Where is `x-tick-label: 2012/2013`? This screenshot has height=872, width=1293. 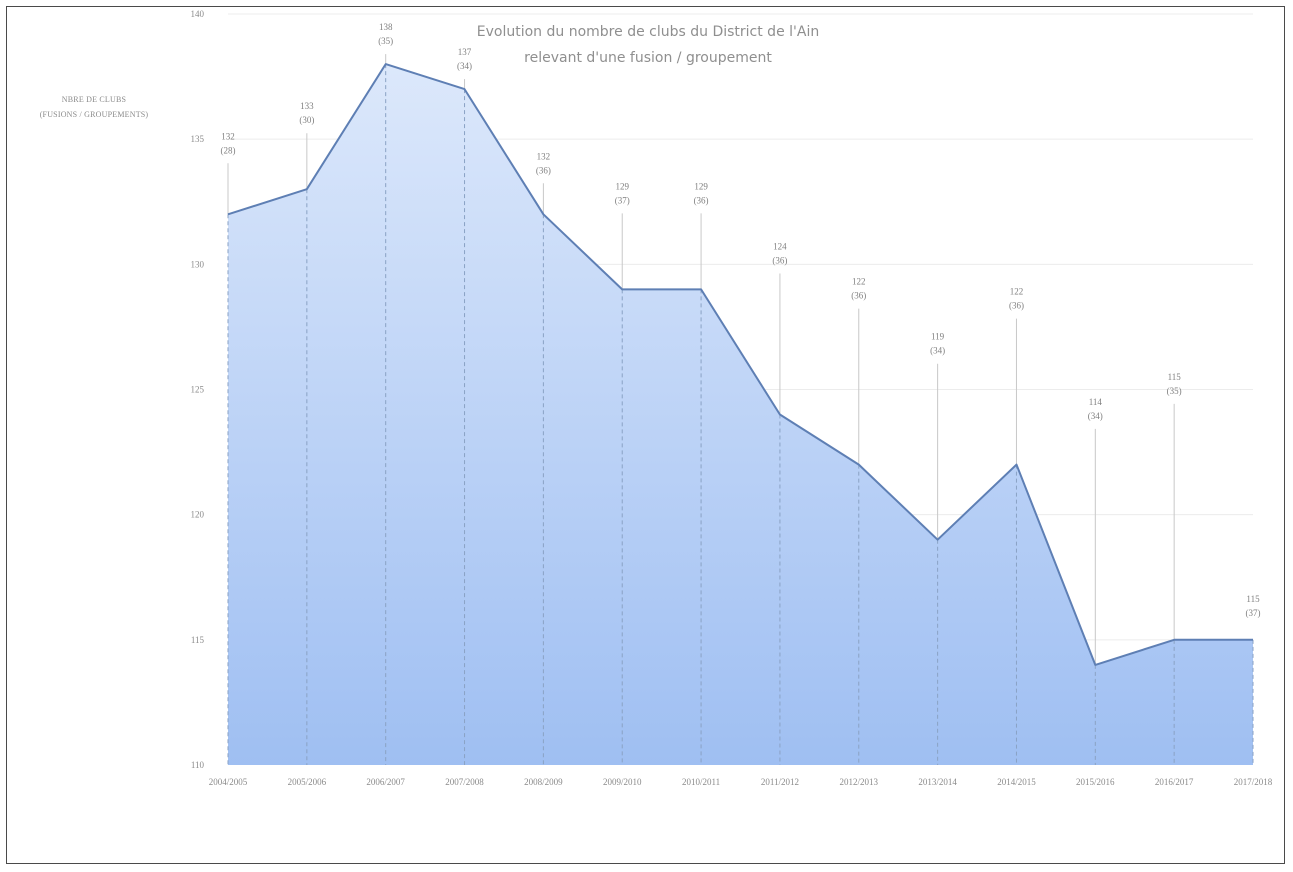
x-tick-label: 2012/2013 is located at coordinates (859, 782).